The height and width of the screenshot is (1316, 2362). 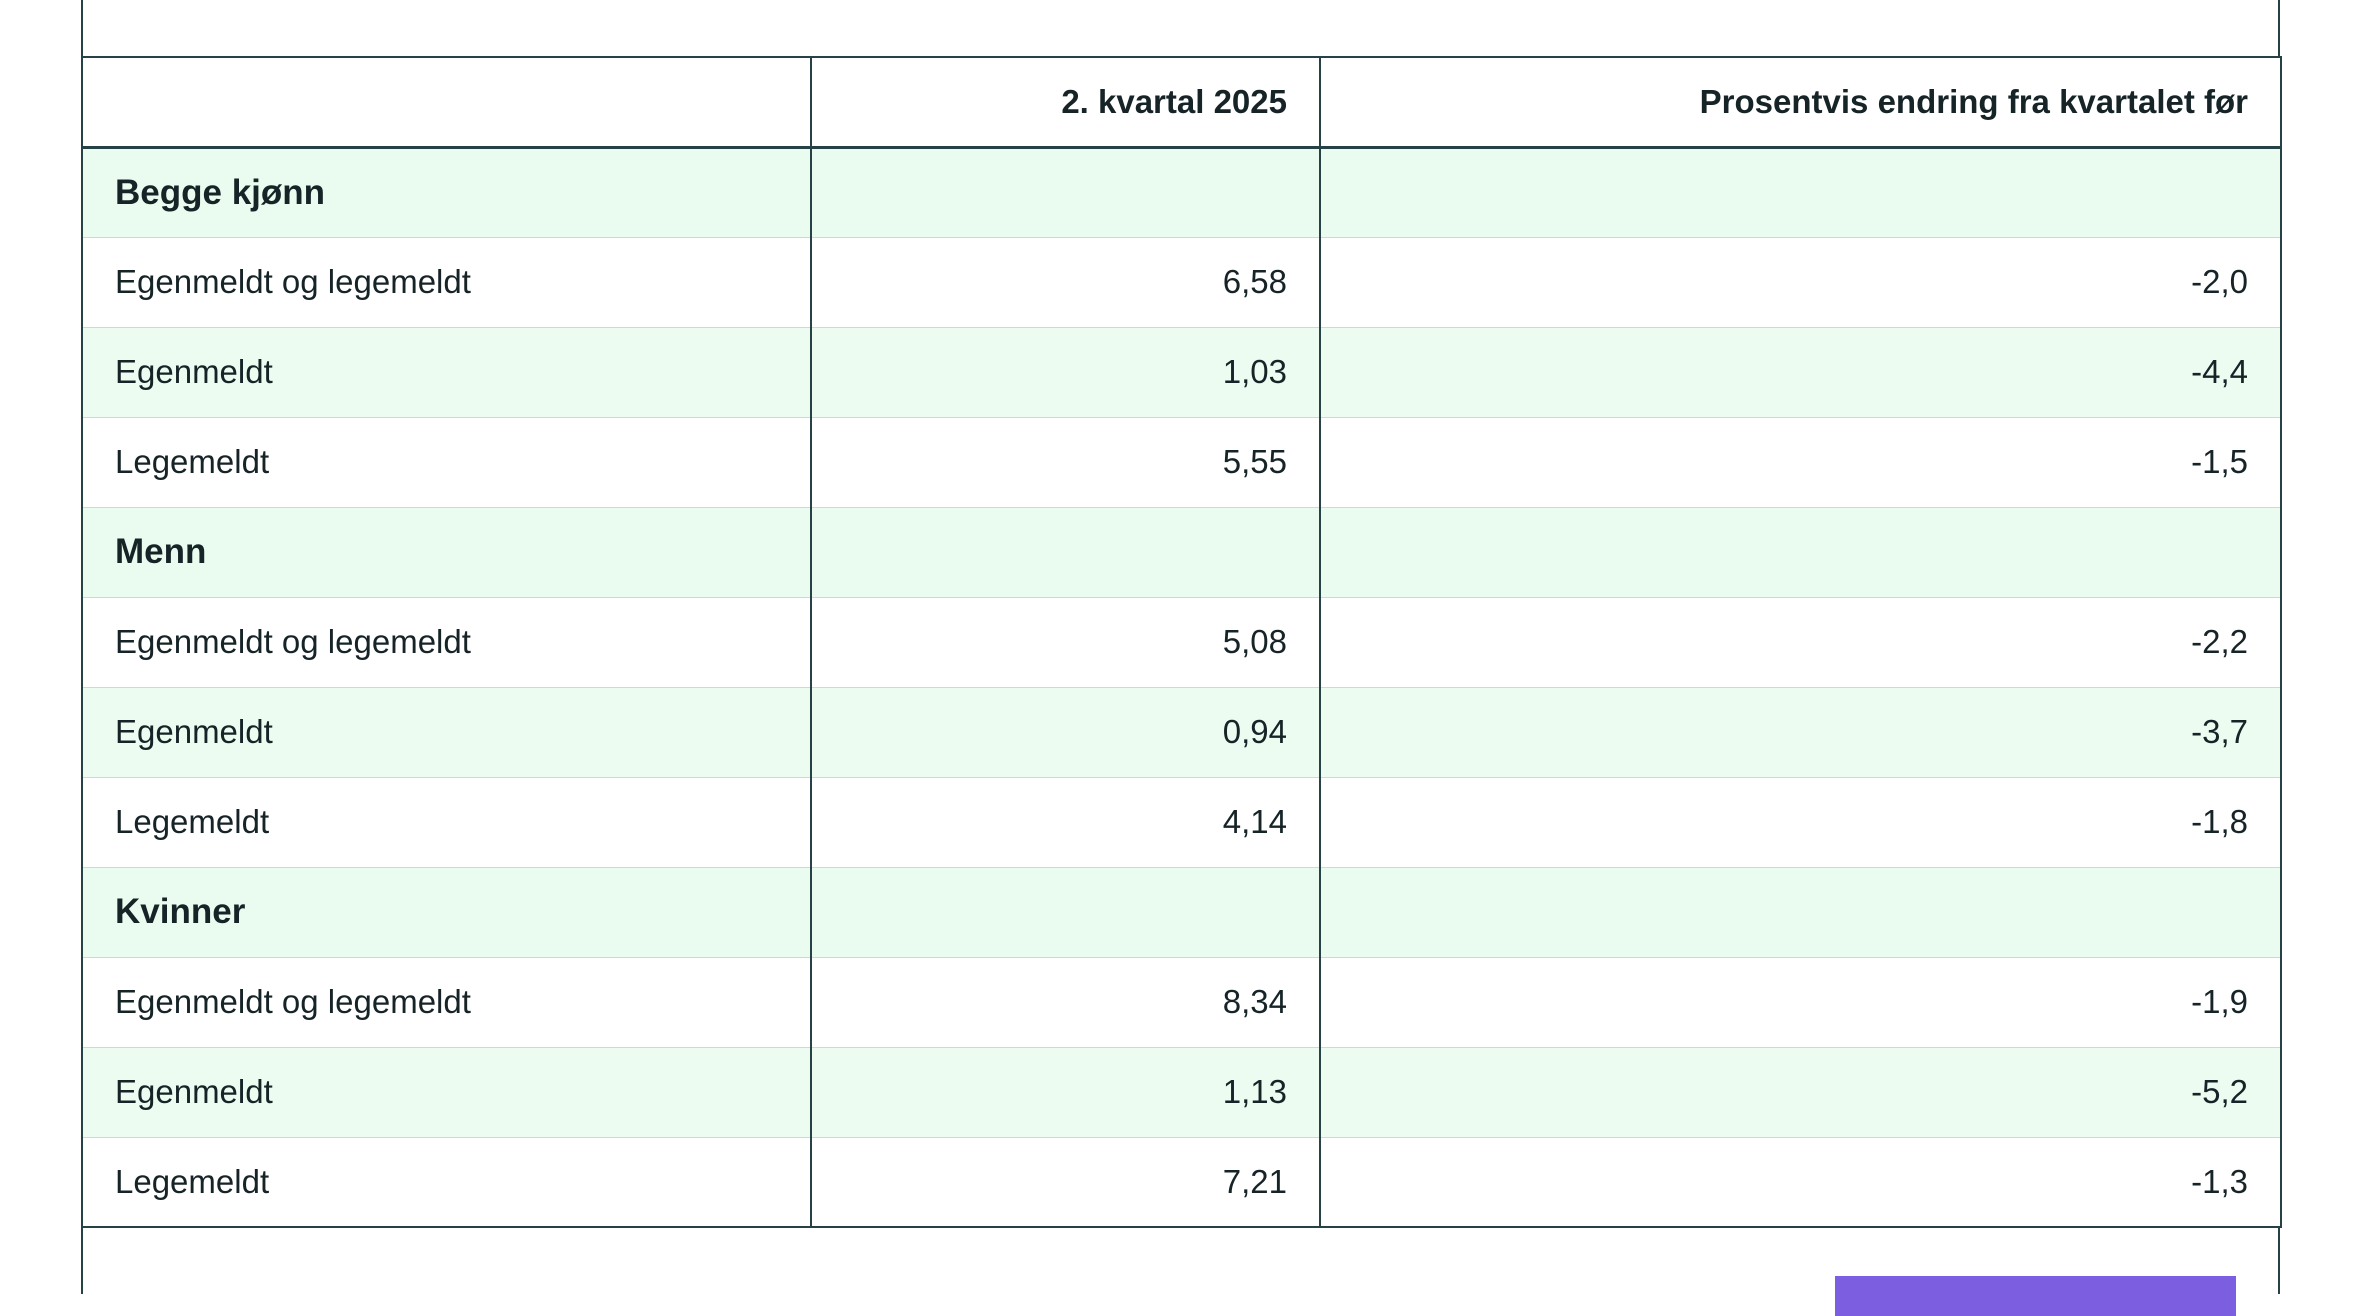 What do you see at coordinates (1065, 732) in the screenshot?
I see `row-value: 0,94` at bounding box center [1065, 732].